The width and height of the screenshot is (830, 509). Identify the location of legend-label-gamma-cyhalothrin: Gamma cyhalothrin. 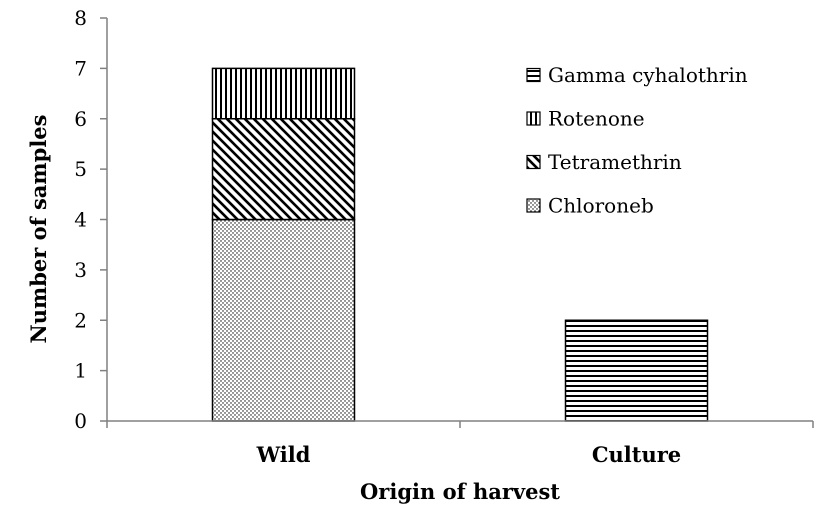
(648, 75).